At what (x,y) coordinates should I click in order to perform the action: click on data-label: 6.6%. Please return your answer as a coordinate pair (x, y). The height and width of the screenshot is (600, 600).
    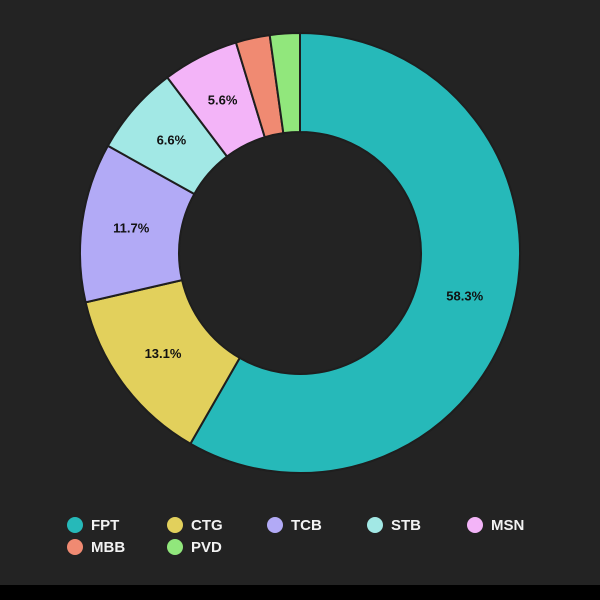
    Looking at the image, I should click on (172, 139).